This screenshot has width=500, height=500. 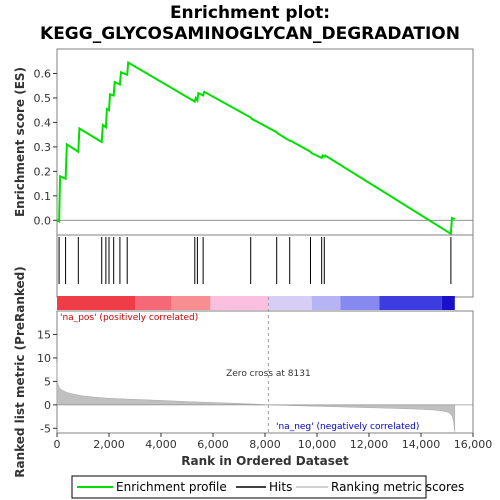 I want to click on es-y-ticks: 0.0 0.1 0.2 0.3 0.4 0.5 0.6, so click(x=45, y=147).